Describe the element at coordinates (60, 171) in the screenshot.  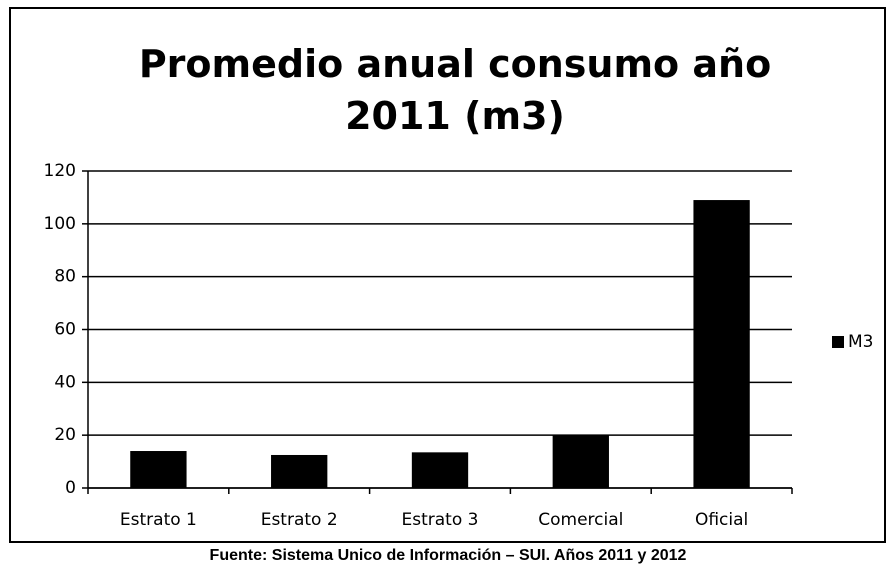
I see `y-tick-label: 120` at that location.